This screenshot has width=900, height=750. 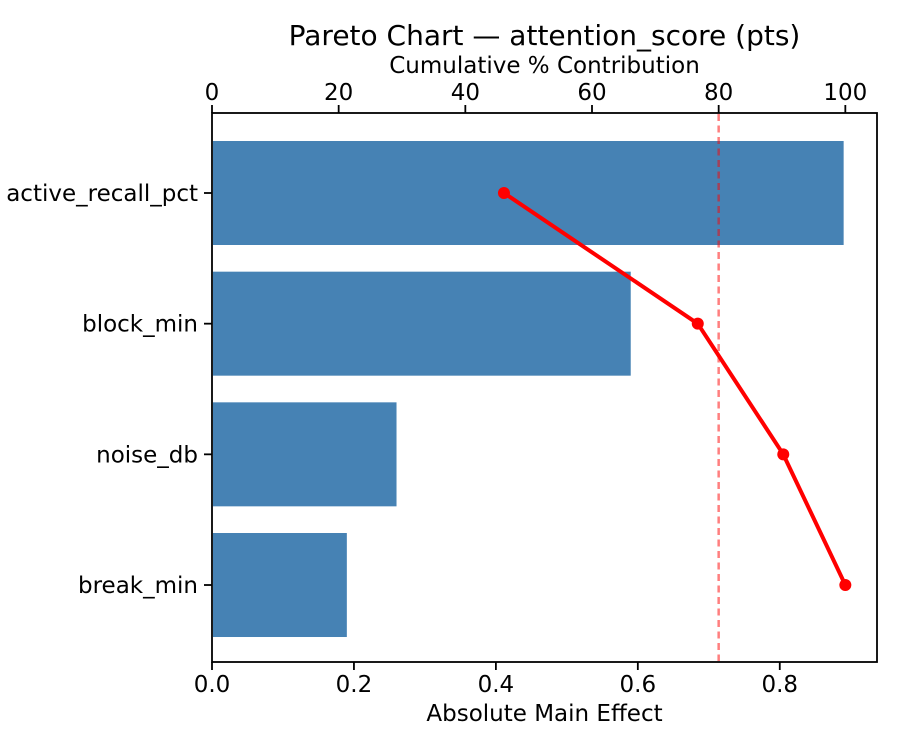 I want to click on category-label: block_min, so click(x=140, y=325).